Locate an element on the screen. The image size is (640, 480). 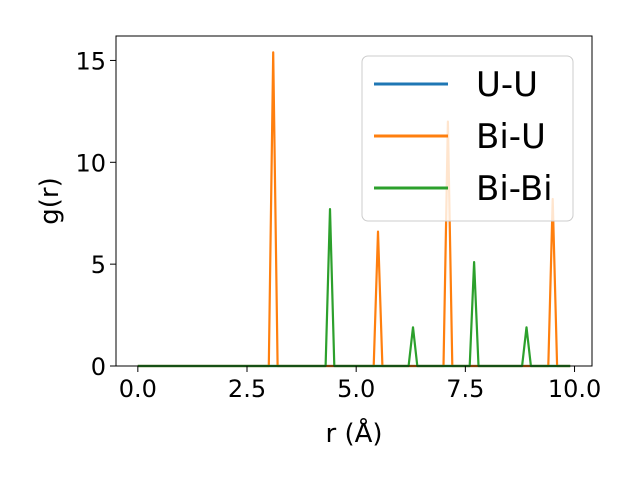
x-tick-label: 5.0 is located at coordinates (356, 389).